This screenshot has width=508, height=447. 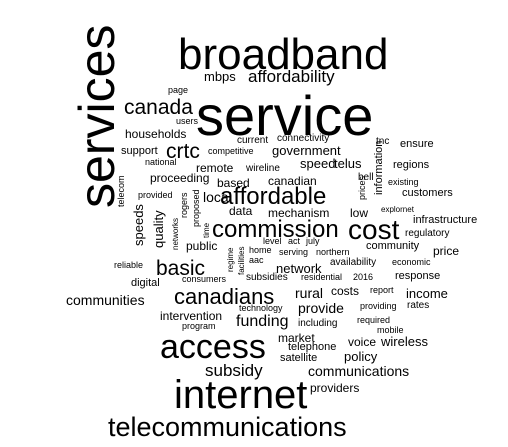 What do you see at coordinates (256, 260) in the screenshot?
I see `word-aac: aac` at bounding box center [256, 260].